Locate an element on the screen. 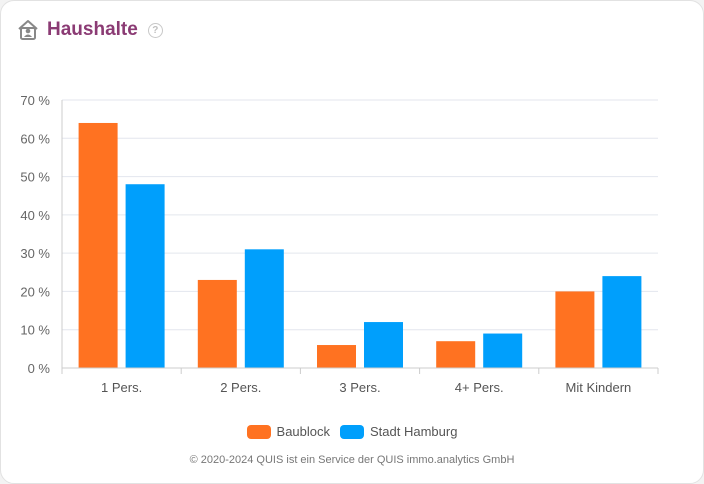 The height and width of the screenshot is (484, 704). legend-item-stadt-hamburg: Stadt Hamburg is located at coordinates (398, 431).